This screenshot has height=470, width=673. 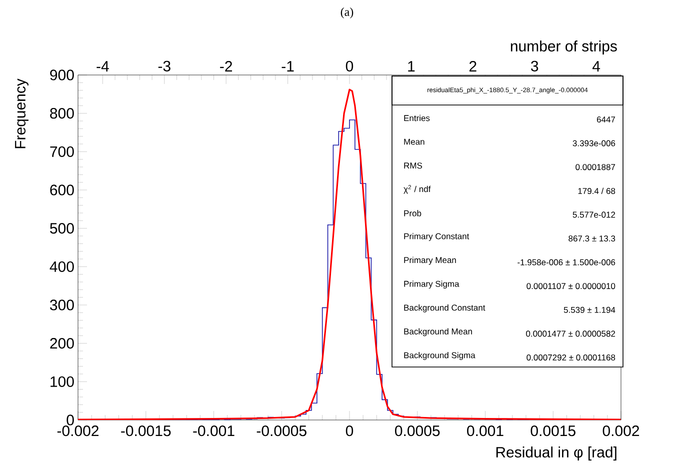 I want to click on x2-tick-label: -3, so click(x=164, y=66).